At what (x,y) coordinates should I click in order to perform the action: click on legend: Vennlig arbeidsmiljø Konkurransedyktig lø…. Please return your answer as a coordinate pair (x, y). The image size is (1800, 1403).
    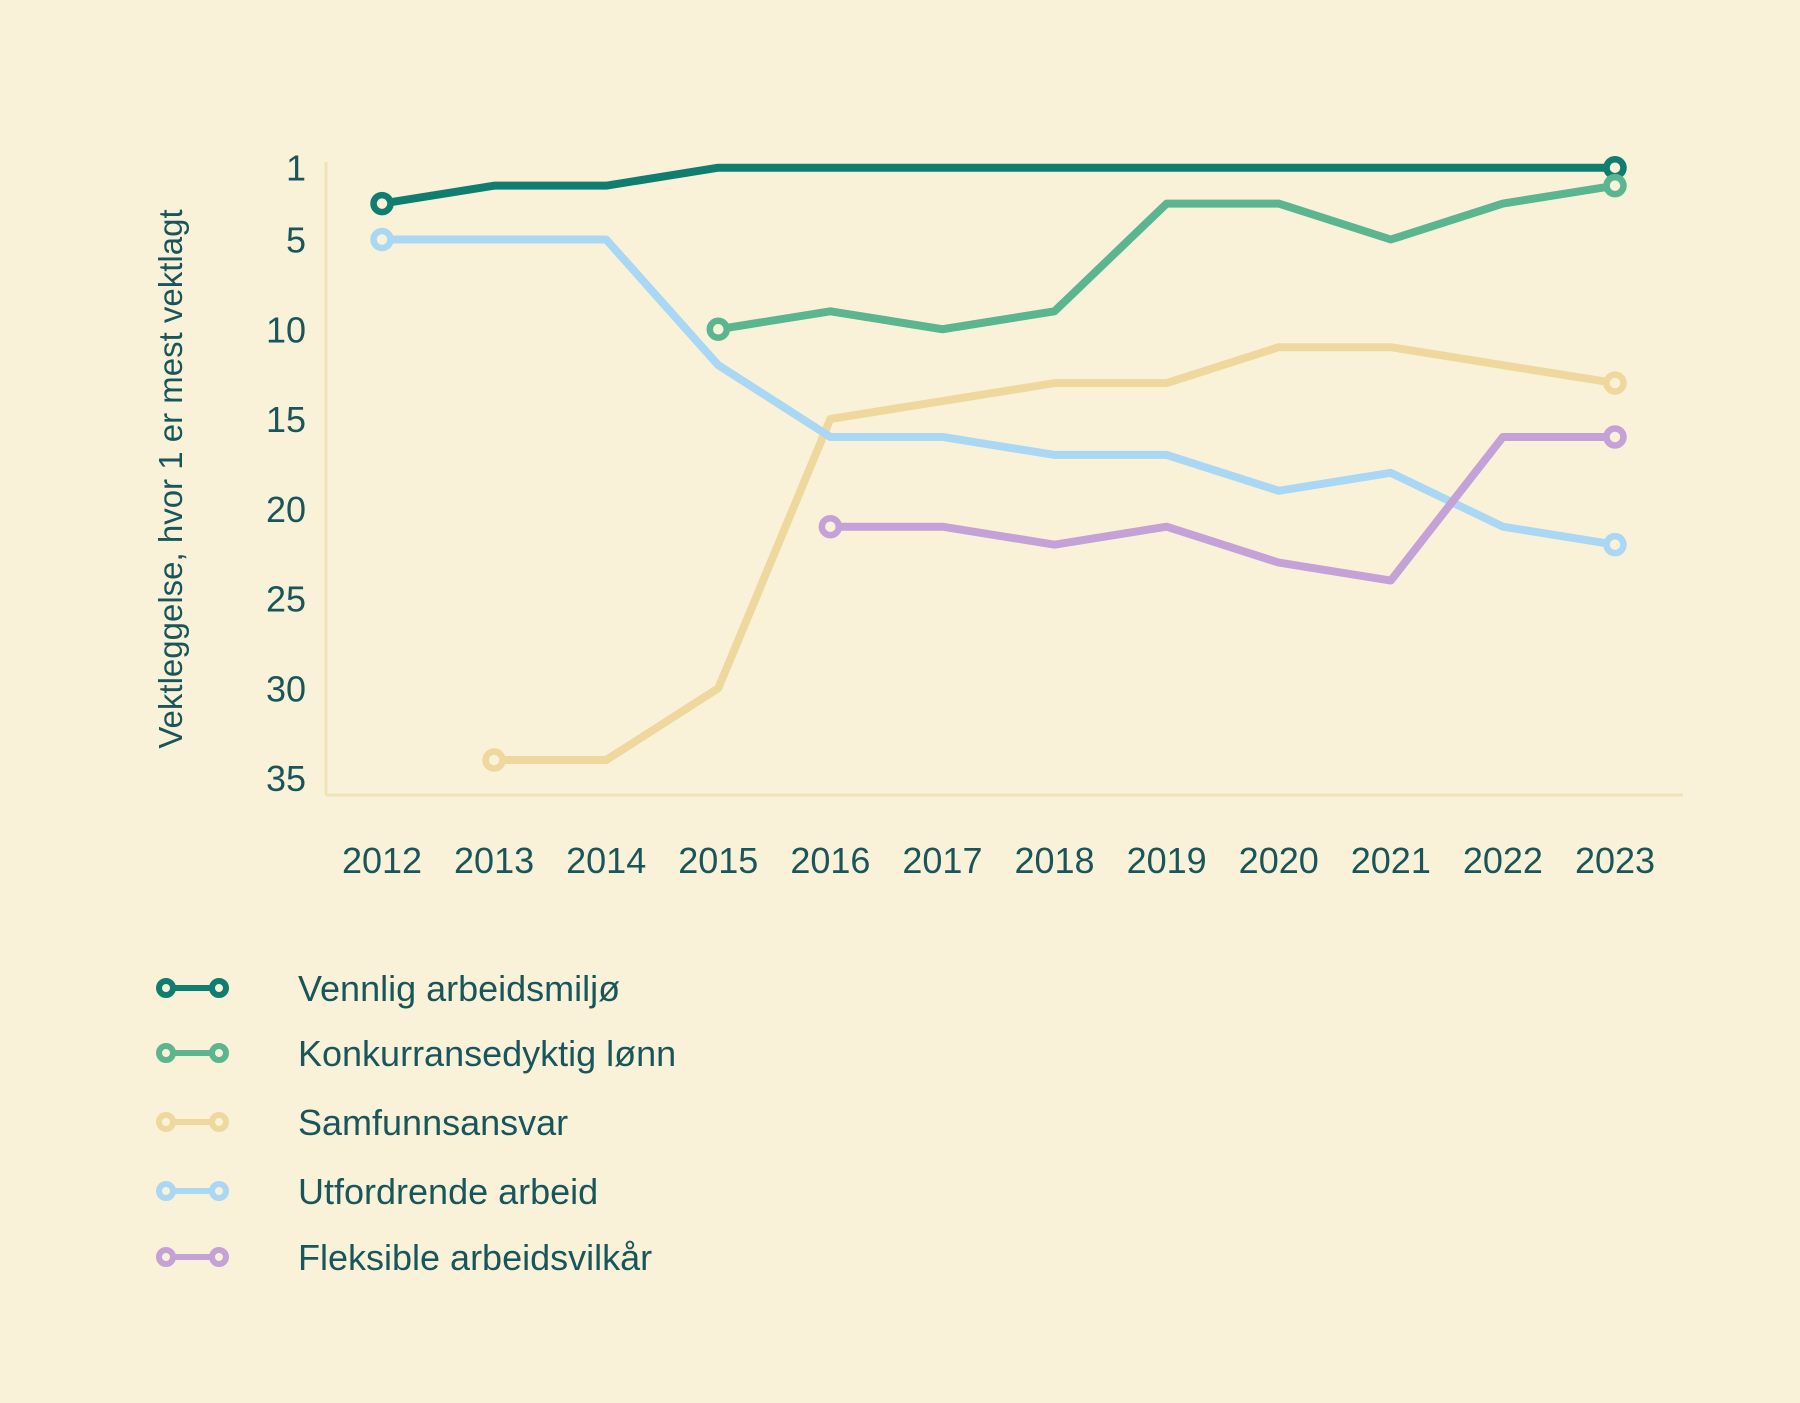
    Looking at the image, I should click on (416, 1123).